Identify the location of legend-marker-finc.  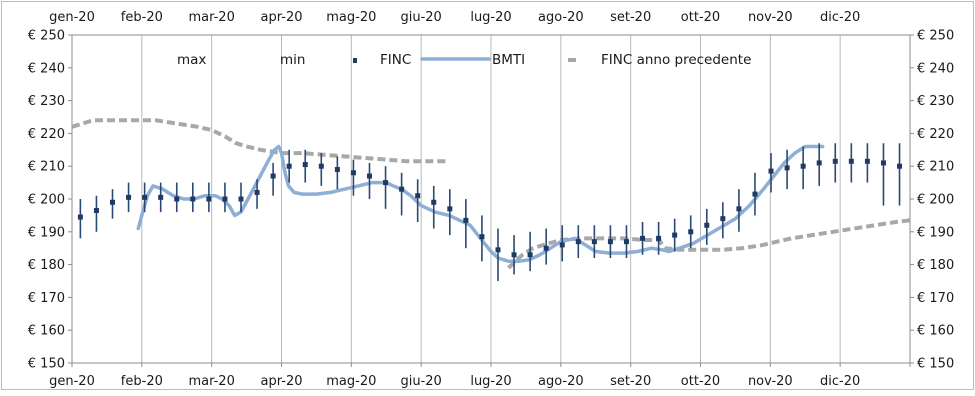
(355, 60).